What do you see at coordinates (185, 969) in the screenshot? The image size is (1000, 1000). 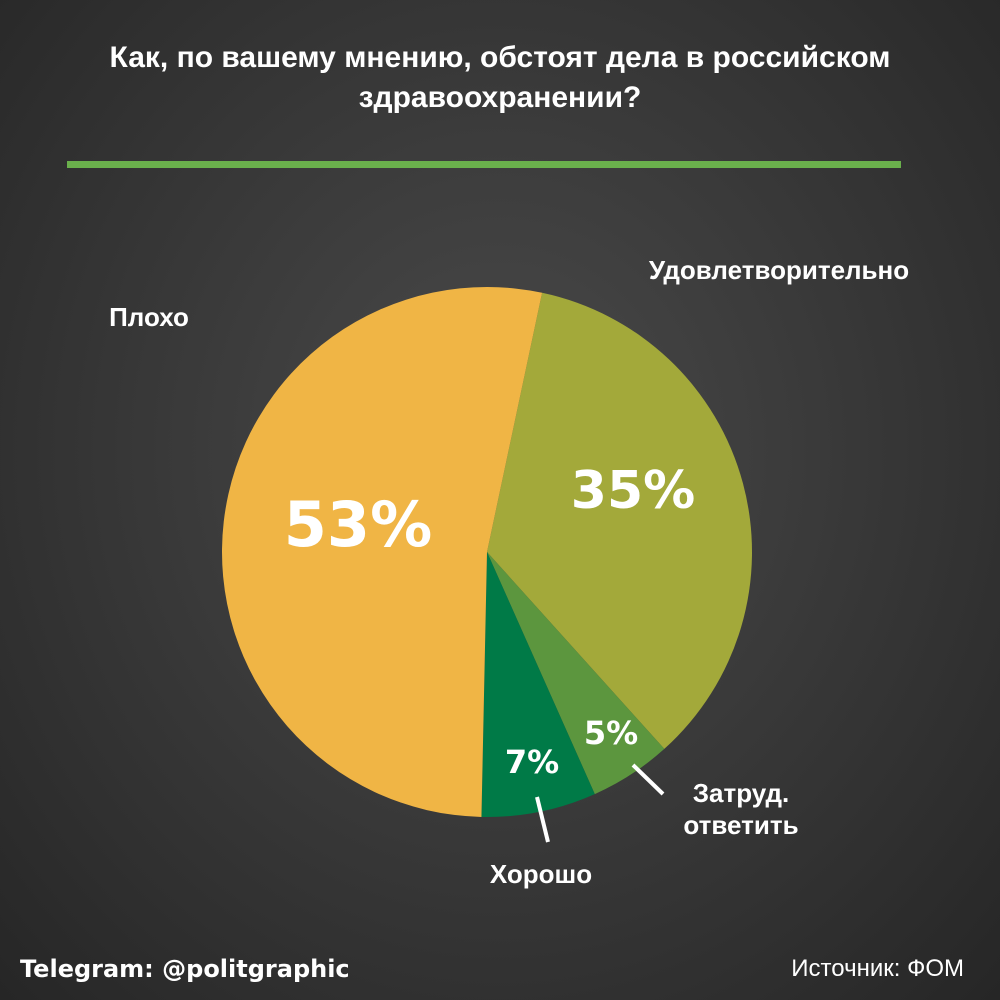 I see `telegram-credit: Telegram: @politgraphic` at bounding box center [185, 969].